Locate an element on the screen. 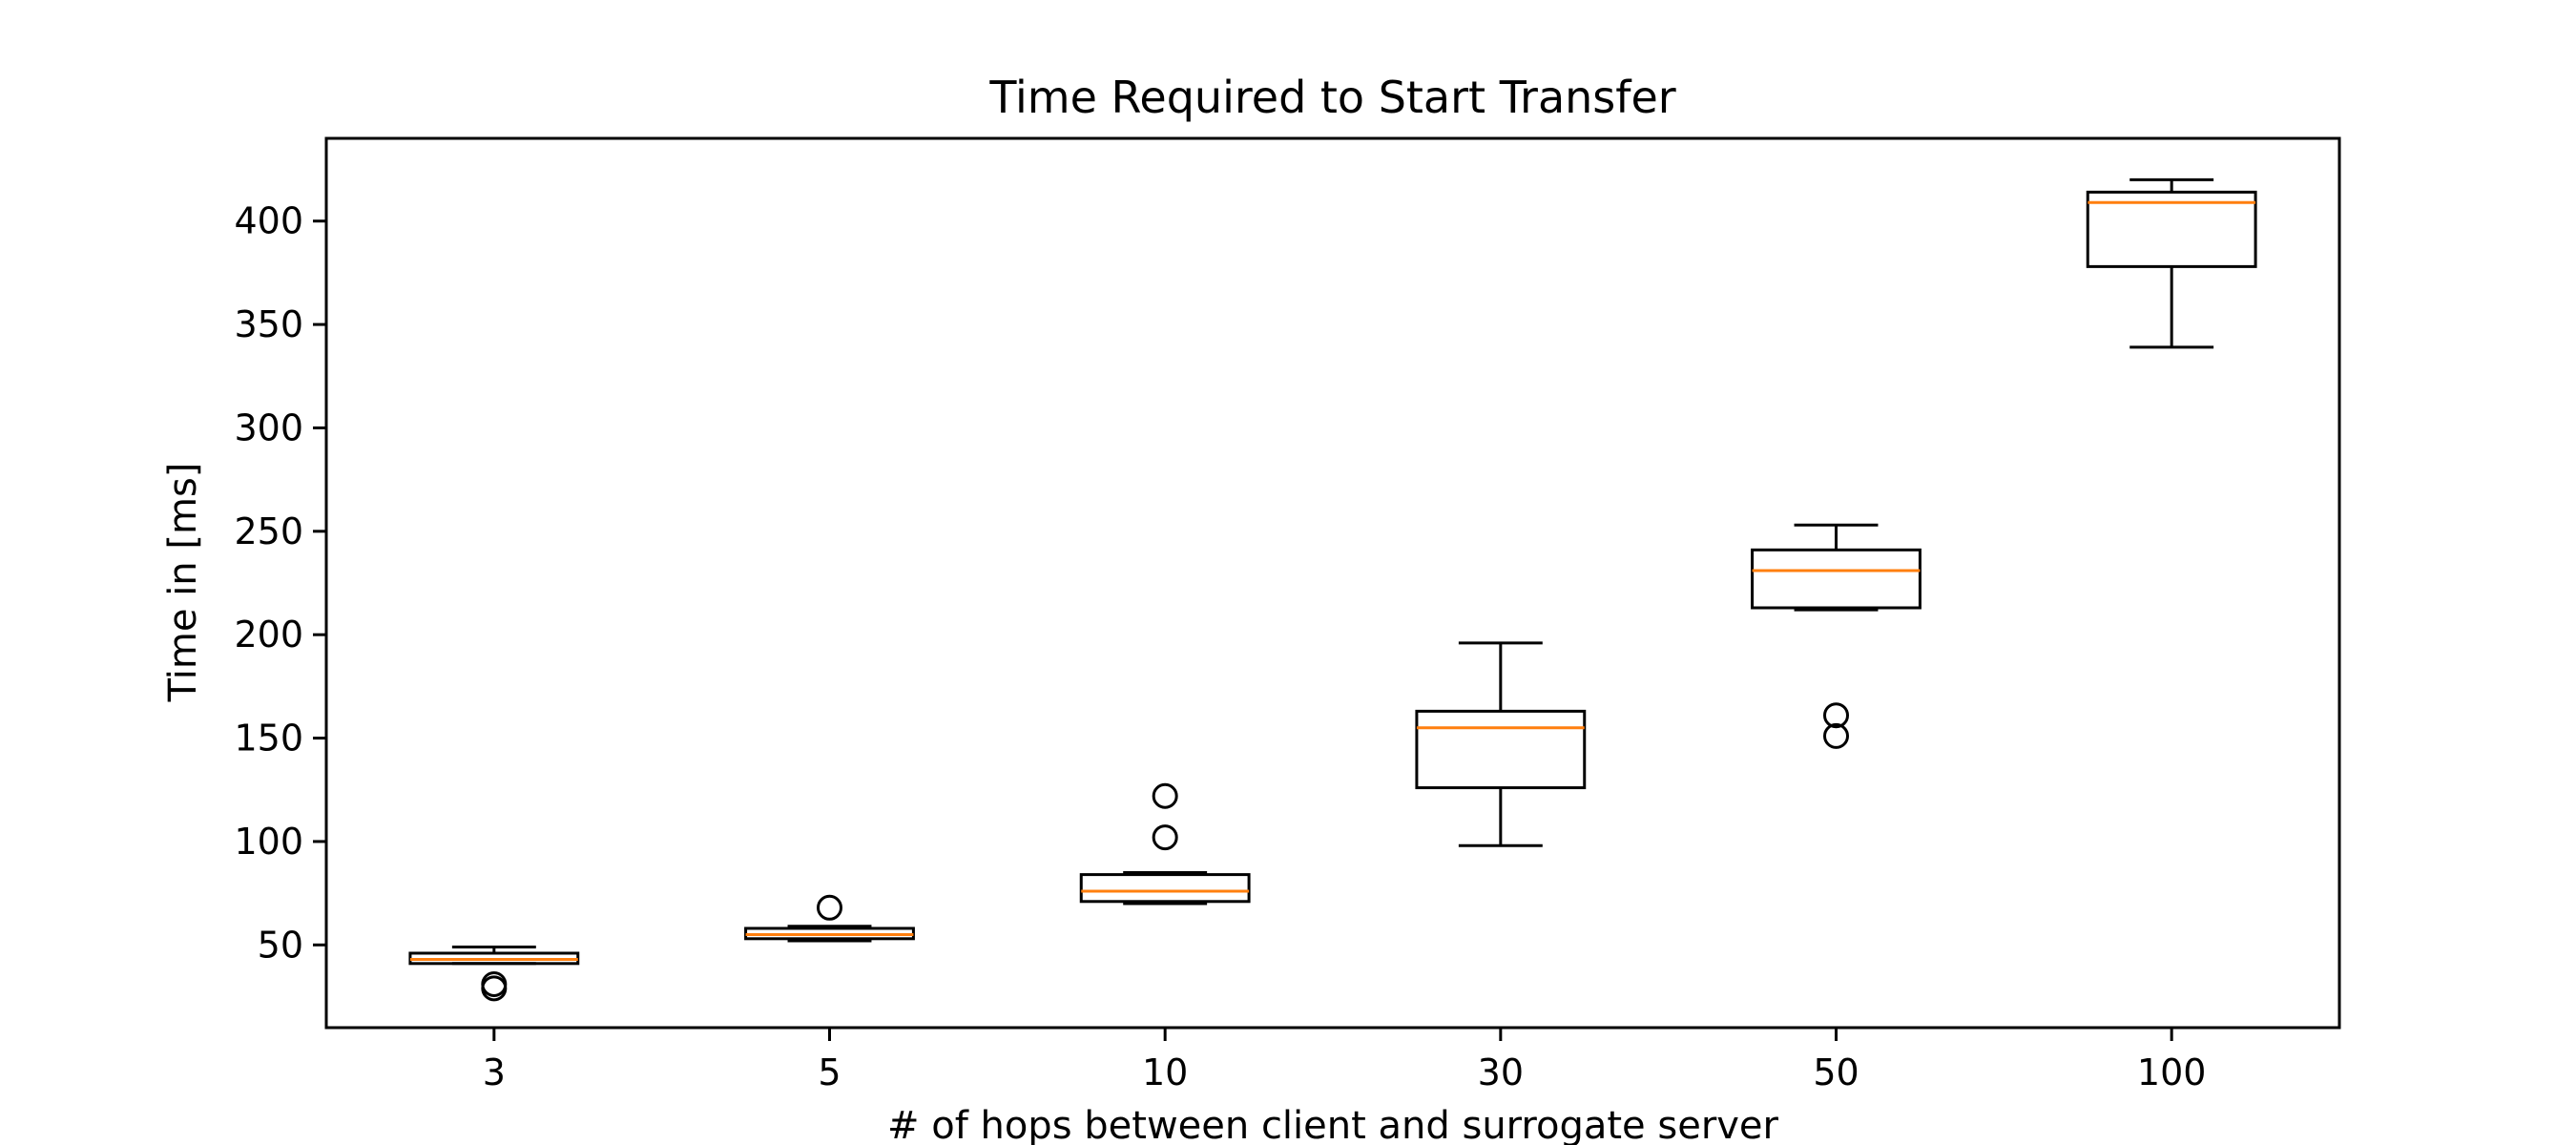 This screenshot has height=1145, width=2576. x-tick-label: 50 is located at coordinates (1836, 1072).